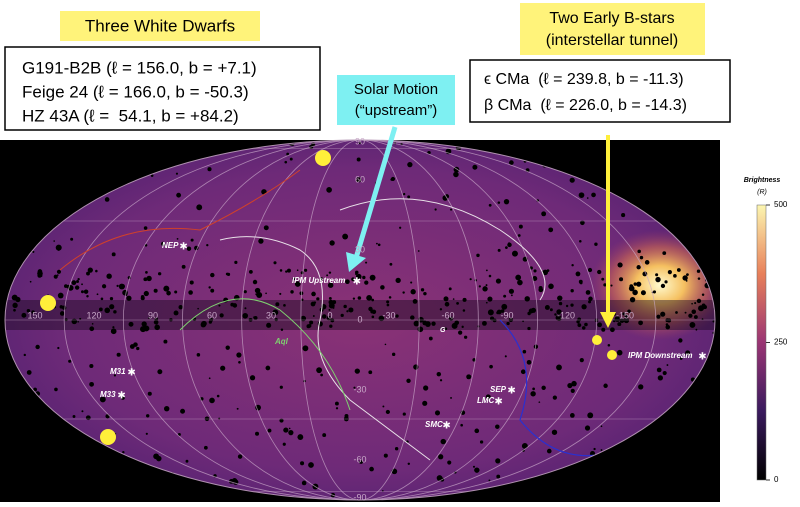  I want to click on colorbar-title: Brightness, so click(762, 180).